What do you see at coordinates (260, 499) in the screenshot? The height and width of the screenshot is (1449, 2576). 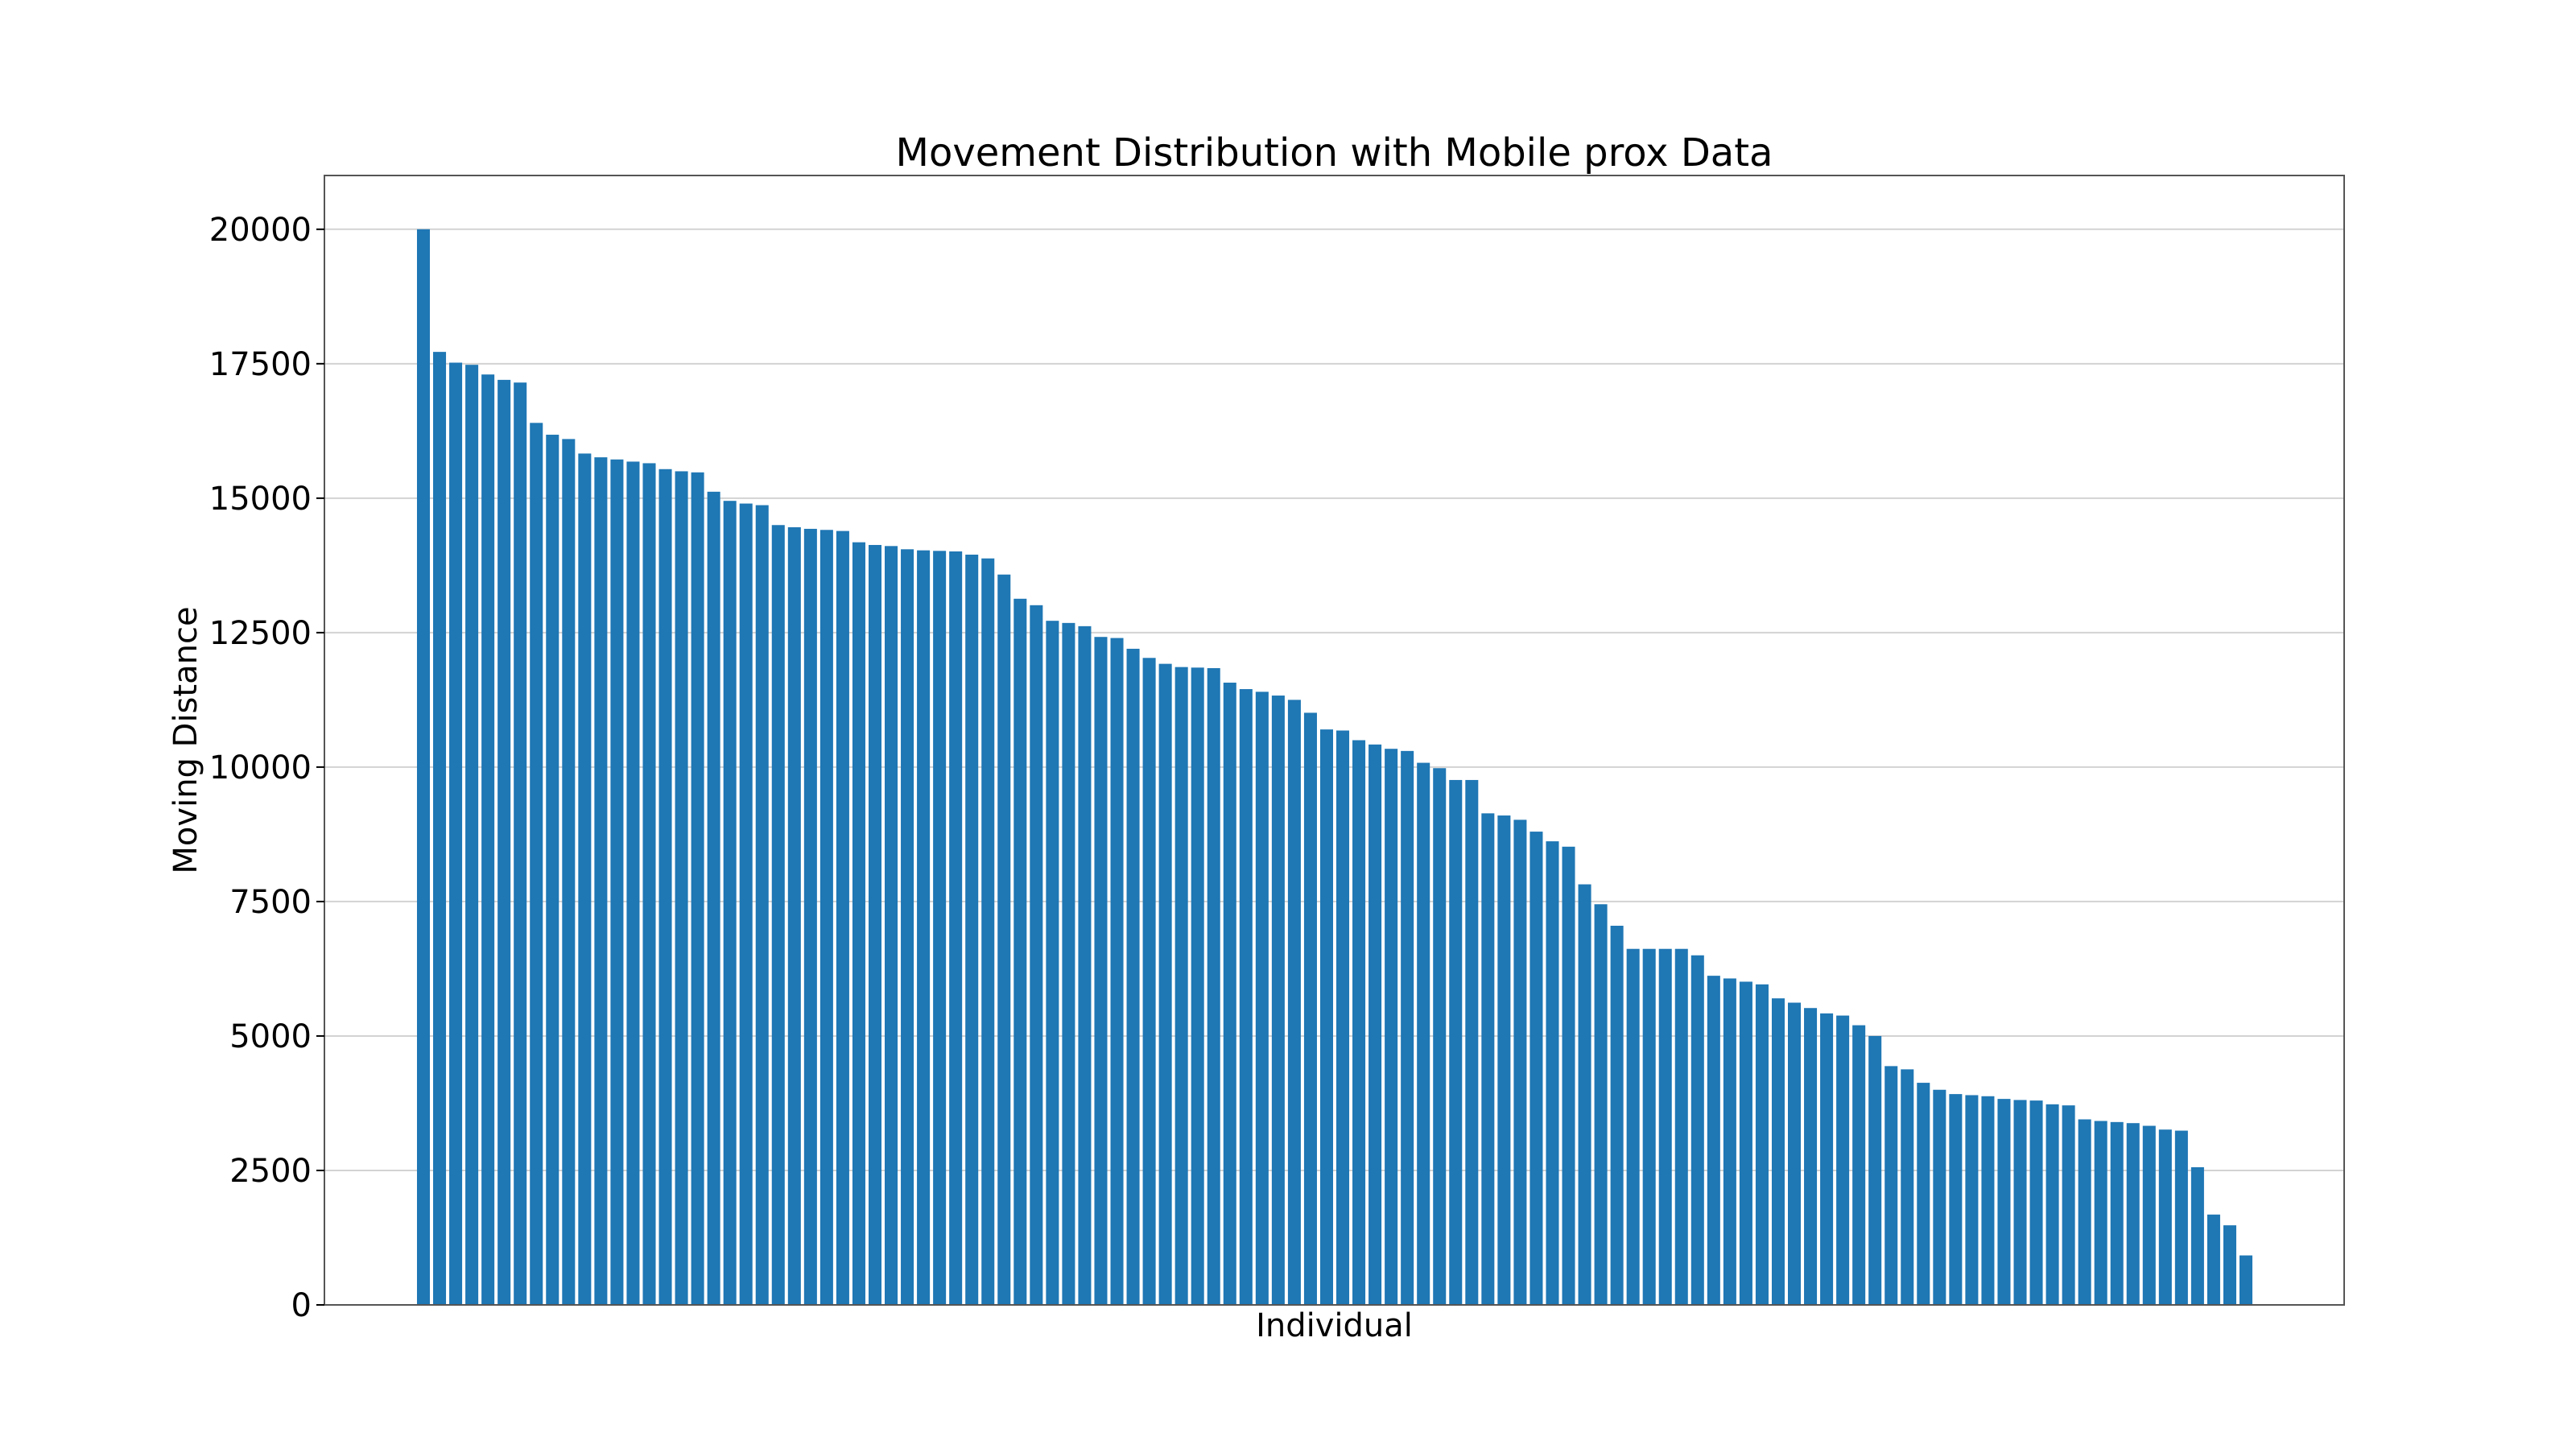 I see `y-tick-label: 15000` at bounding box center [260, 499].